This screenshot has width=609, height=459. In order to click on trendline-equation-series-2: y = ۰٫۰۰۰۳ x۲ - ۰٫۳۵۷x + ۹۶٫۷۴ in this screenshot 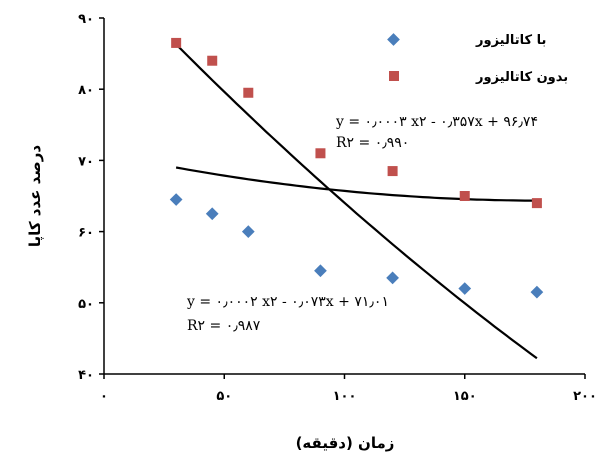, I will do `click(436, 122)`.